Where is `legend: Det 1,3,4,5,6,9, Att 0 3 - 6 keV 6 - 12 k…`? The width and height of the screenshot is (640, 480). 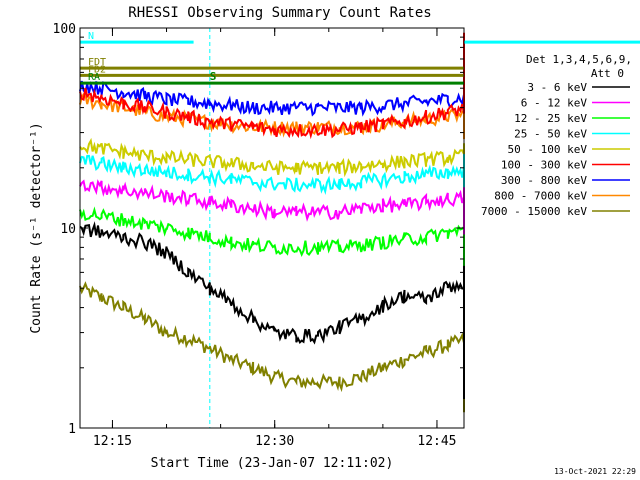 legend: Det 1,3,4,5,6,9, Att 0 3 - 6 keV 6 - 12 k… is located at coordinates (556, 135).